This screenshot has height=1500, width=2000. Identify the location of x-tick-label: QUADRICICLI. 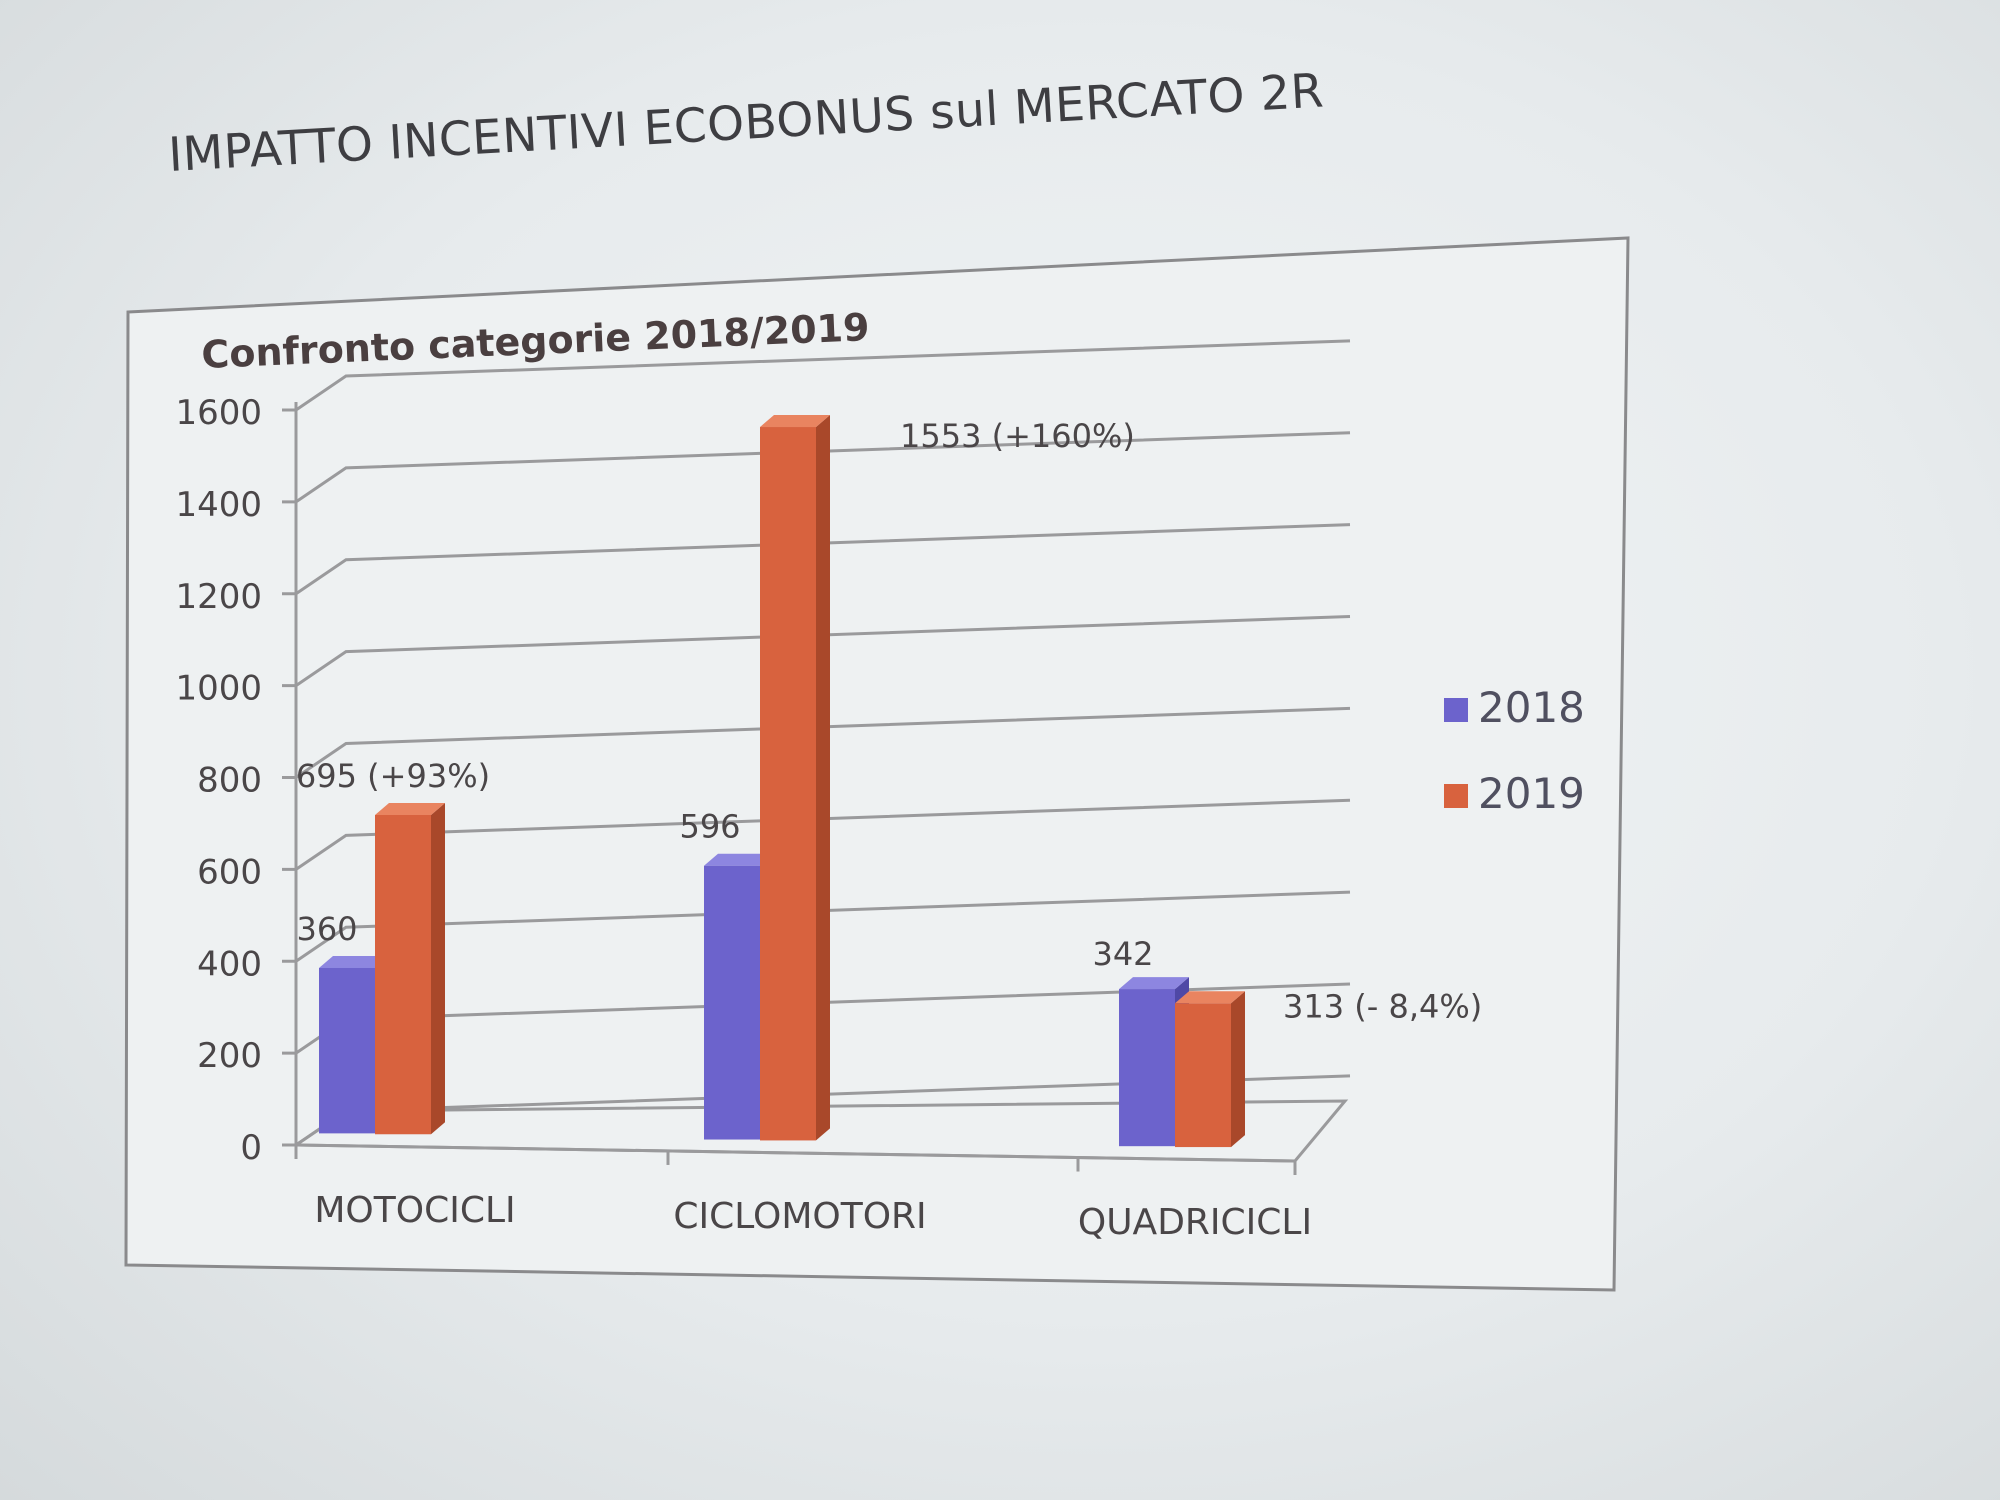
(1195, 1222).